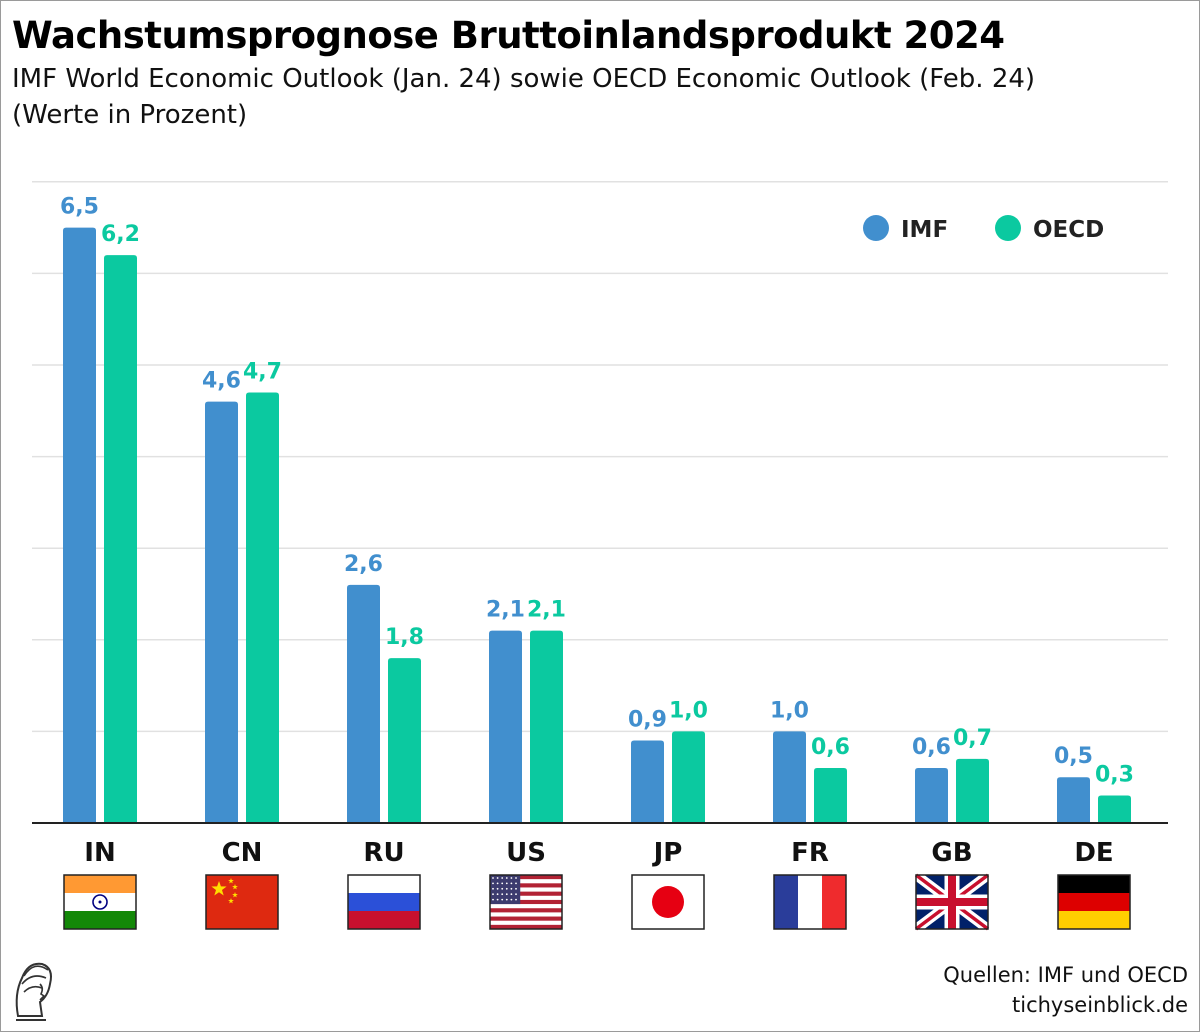  Describe the element at coordinates (810, 853) in the screenshot. I see `category-label: FR` at that location.